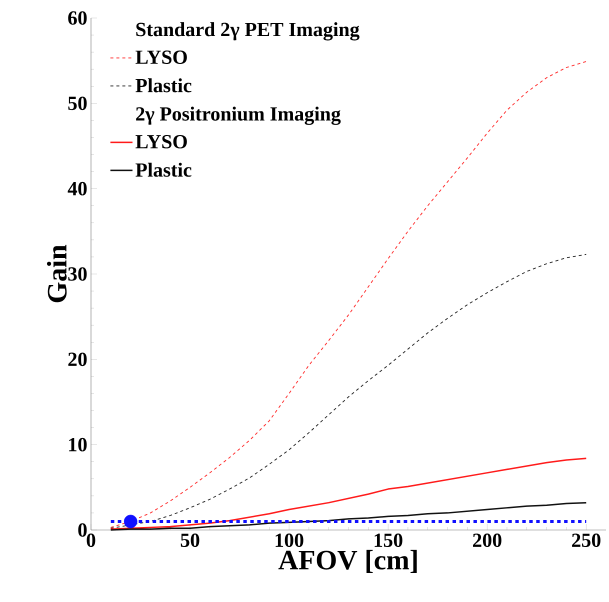 Image resolution: width=609 pixels, height=602 pixels. I want to click on y-axis-title: Gain, so click(56, 273).